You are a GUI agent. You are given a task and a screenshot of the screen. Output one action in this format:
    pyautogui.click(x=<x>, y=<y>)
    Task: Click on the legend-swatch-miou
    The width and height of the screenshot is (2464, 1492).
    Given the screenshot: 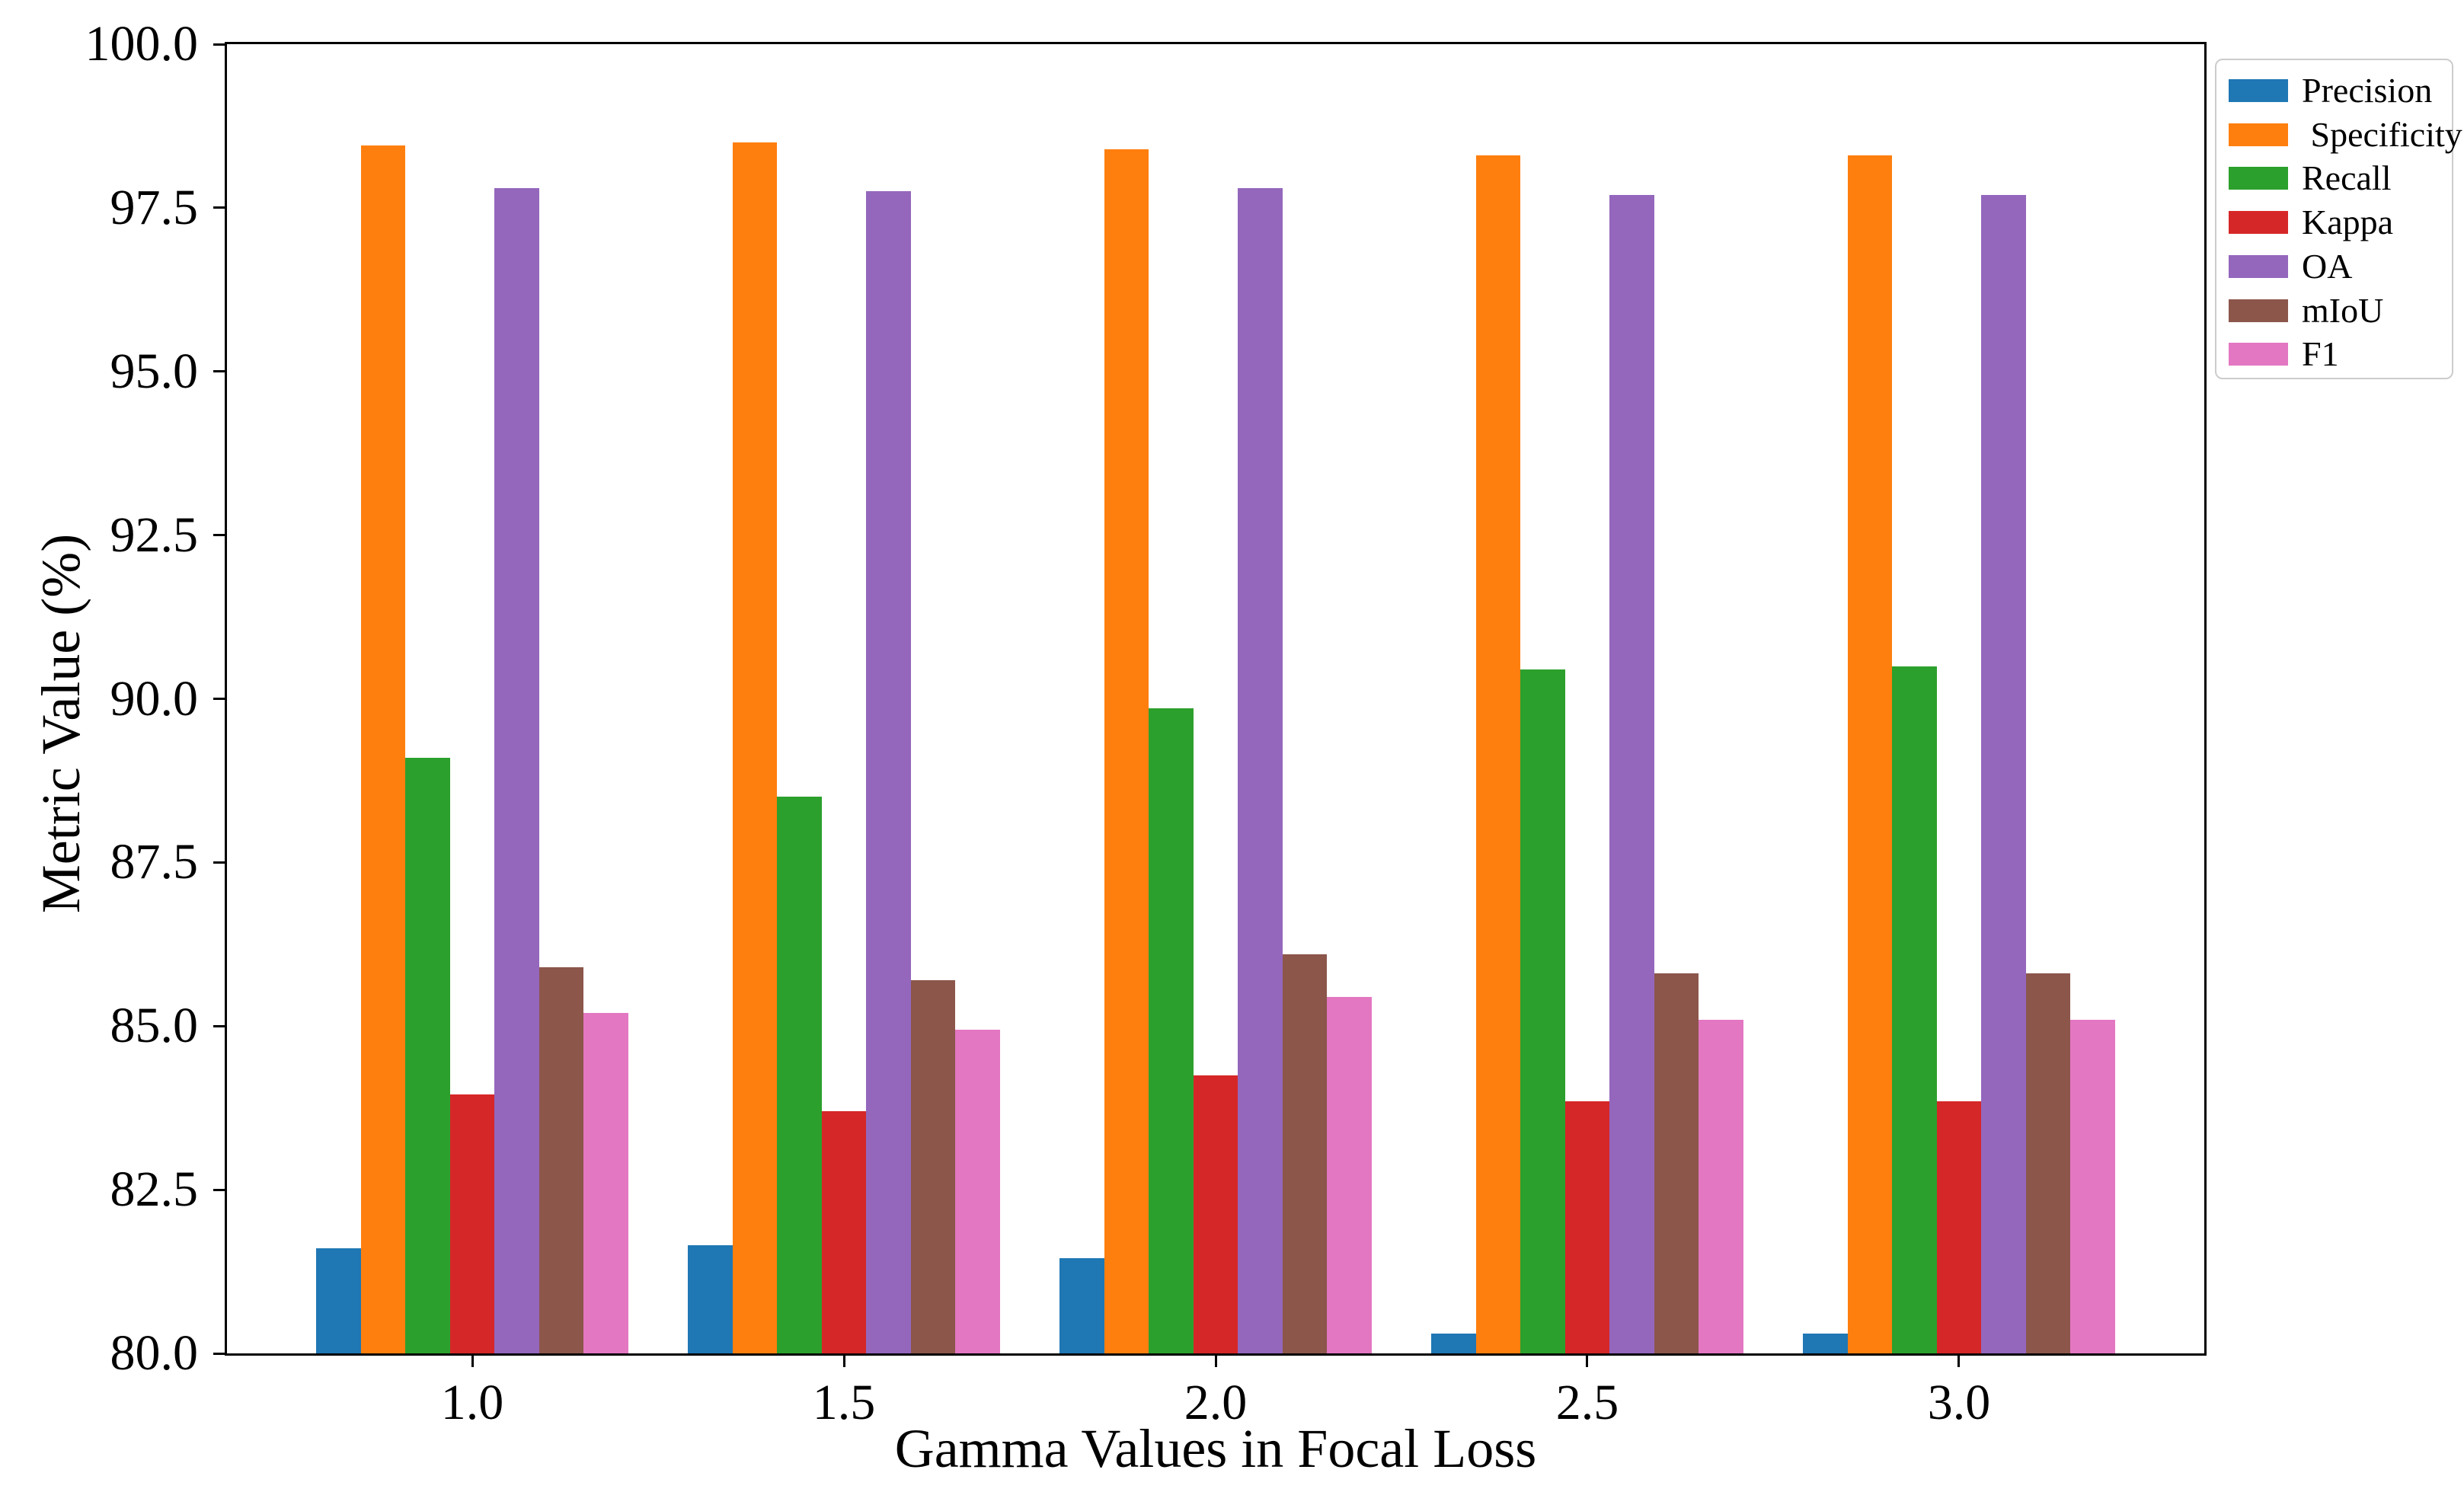 What is the action you would take?
    pyautogui.click(x=2258, y=310)
    